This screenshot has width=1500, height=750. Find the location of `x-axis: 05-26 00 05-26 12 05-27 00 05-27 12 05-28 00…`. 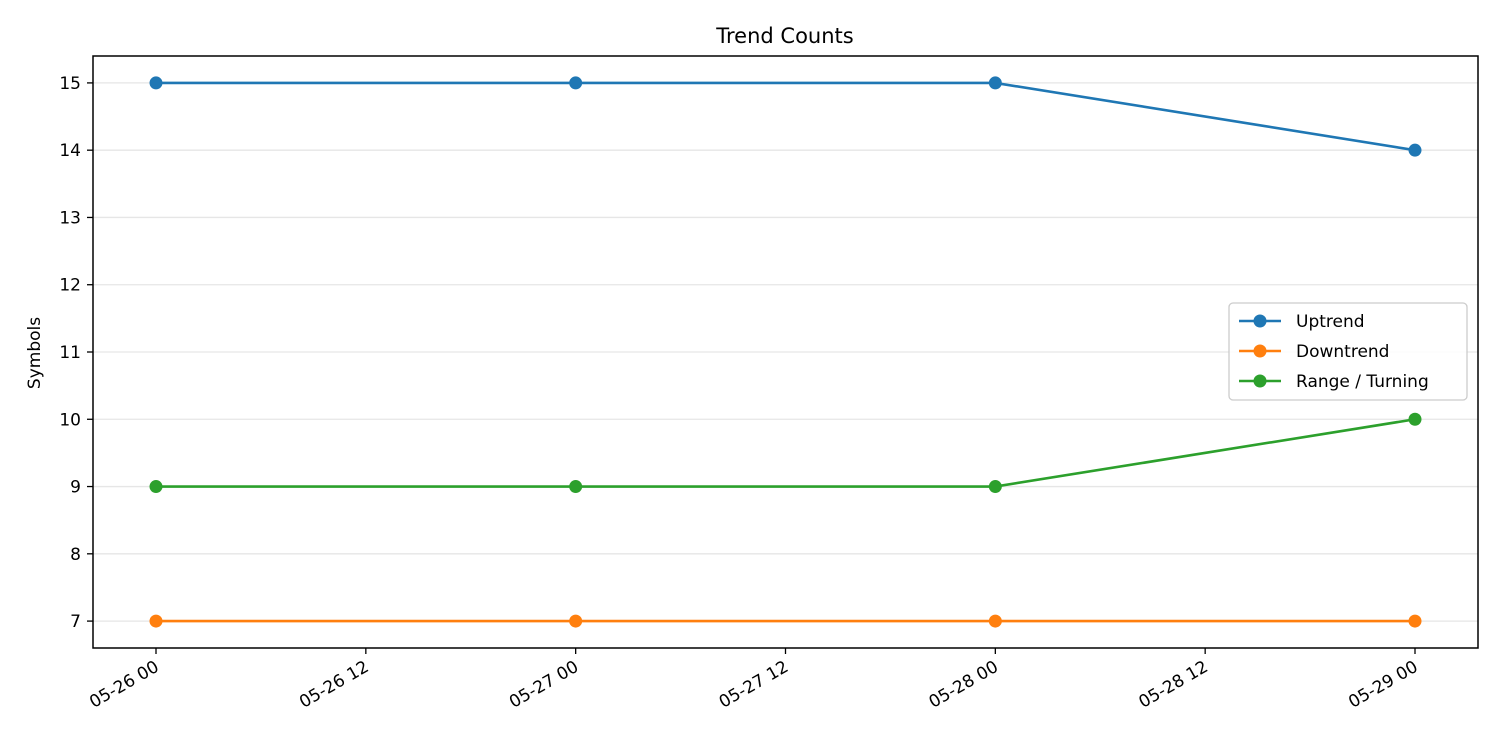

x-axis: 05-26 00 05-26 12 05-27 00 05-27 12 05-28 00… is located at coordinates (754, 680).